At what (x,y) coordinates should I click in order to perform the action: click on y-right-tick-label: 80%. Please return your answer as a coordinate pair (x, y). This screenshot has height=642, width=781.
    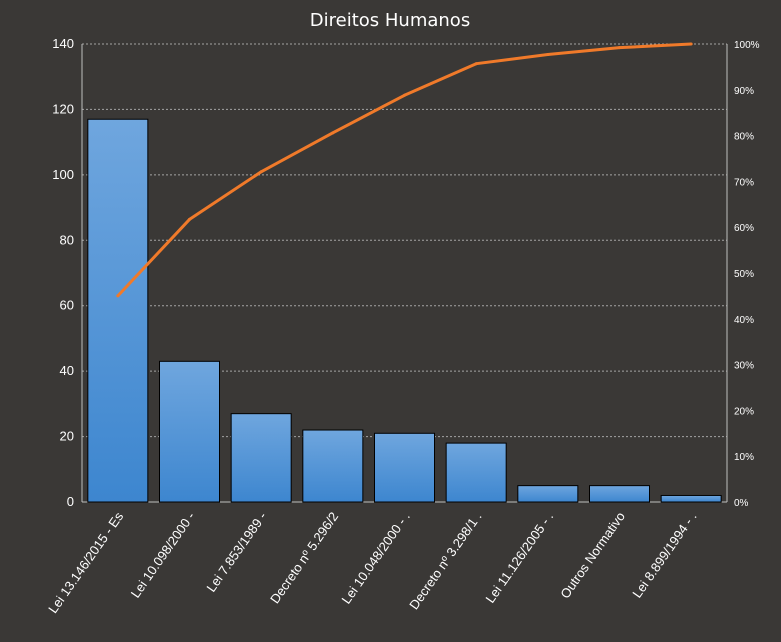
    Looking at the image, I should click on (744, 137).